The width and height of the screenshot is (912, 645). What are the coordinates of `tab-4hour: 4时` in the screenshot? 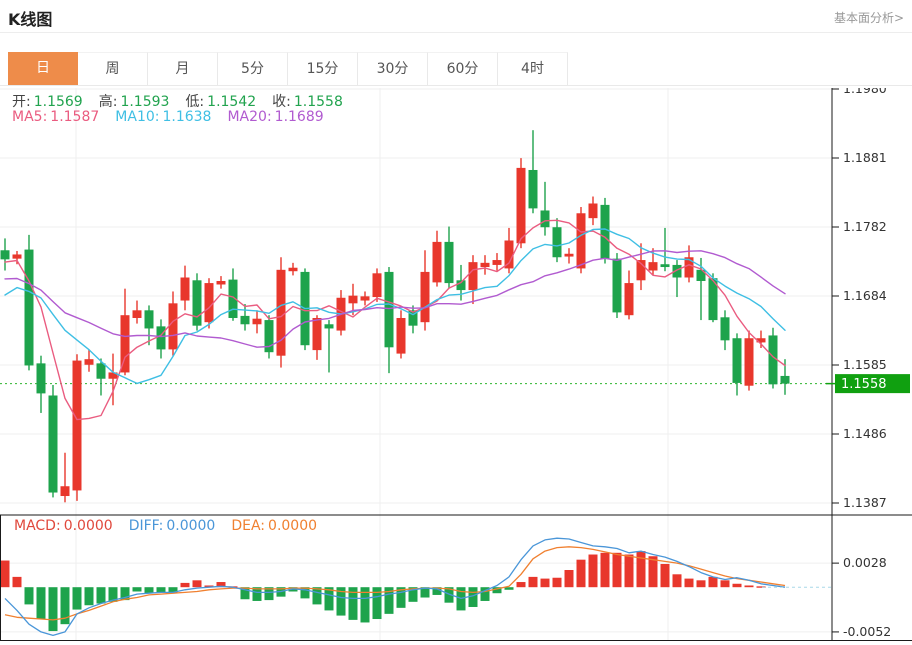 It's located at (533, 68).